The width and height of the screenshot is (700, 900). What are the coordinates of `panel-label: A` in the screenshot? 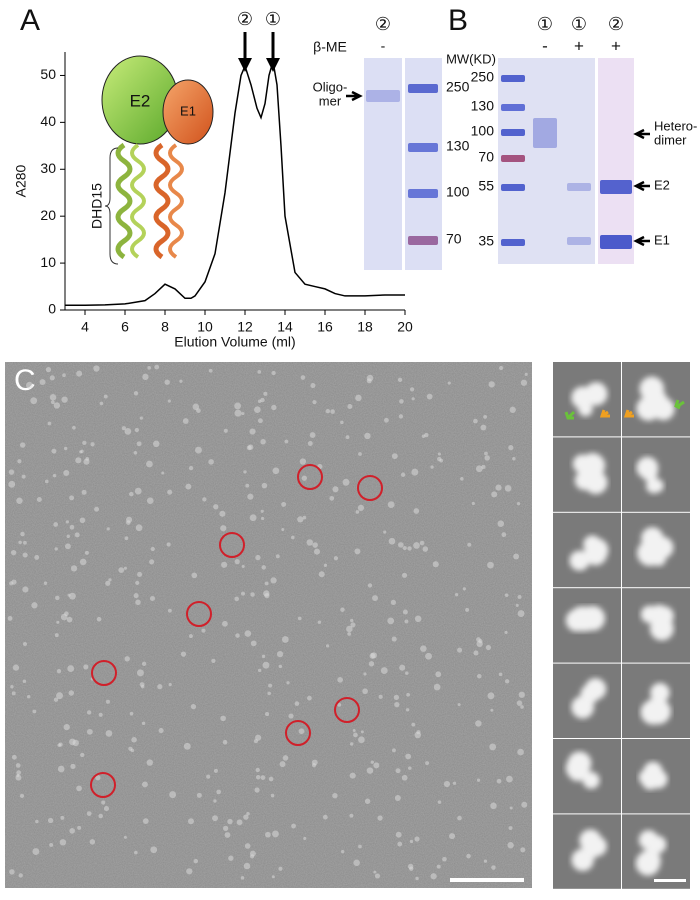 It's located at (30, 20).